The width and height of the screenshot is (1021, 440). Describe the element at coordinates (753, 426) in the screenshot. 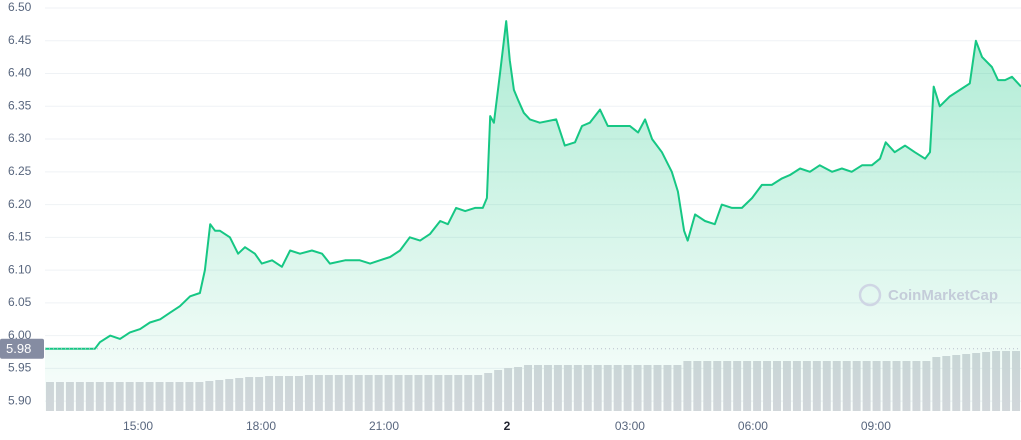

I see `x-tick-label: 06:00` at that location.